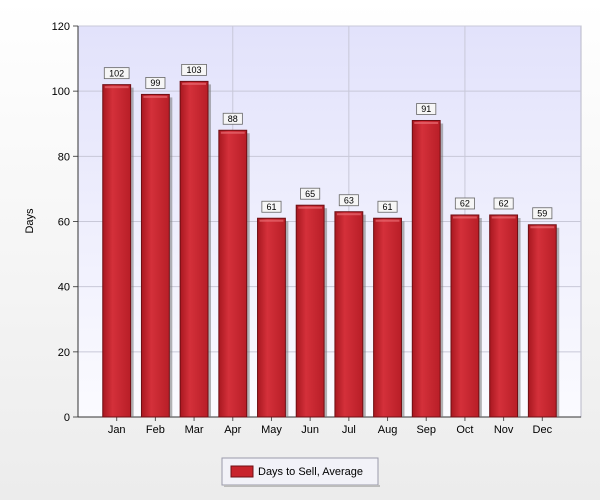 Image resolution: width=600 pixels, height=500 pixels. I want to click on x-tick-label: Dec, so click(543, 430).